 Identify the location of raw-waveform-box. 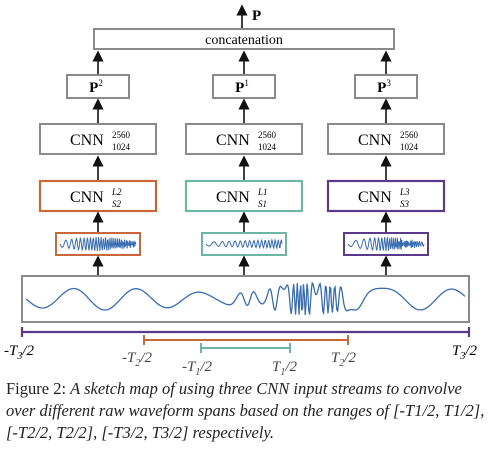
(245, 299).